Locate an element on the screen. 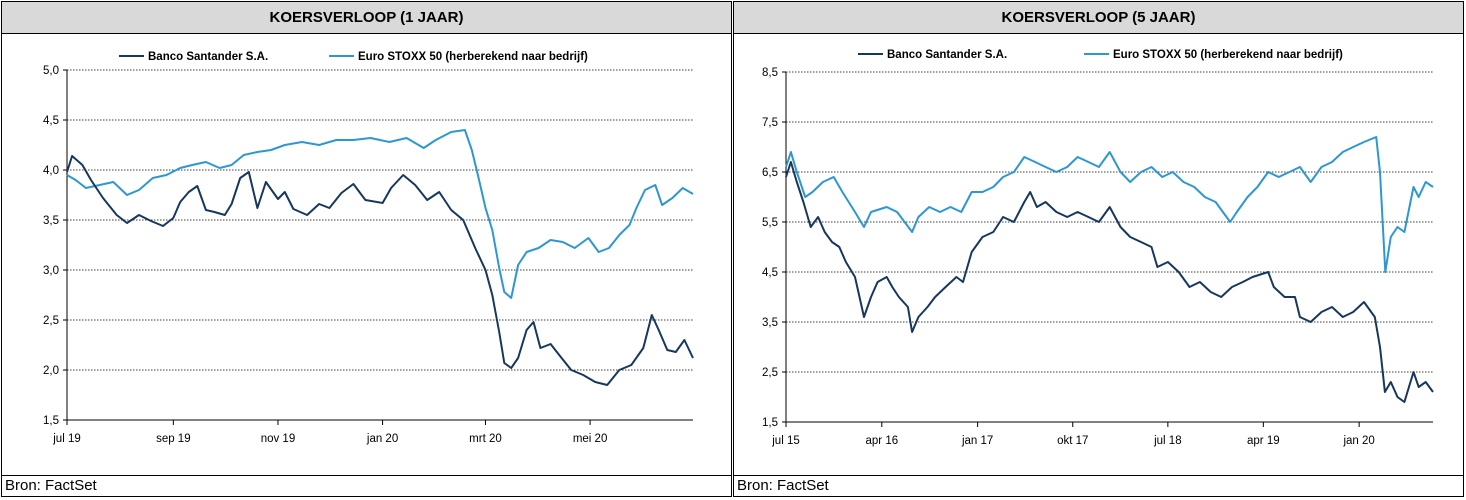 The image size is (1466, 500). x-tick-label: jul 15 is located at coordinates (785, 441).